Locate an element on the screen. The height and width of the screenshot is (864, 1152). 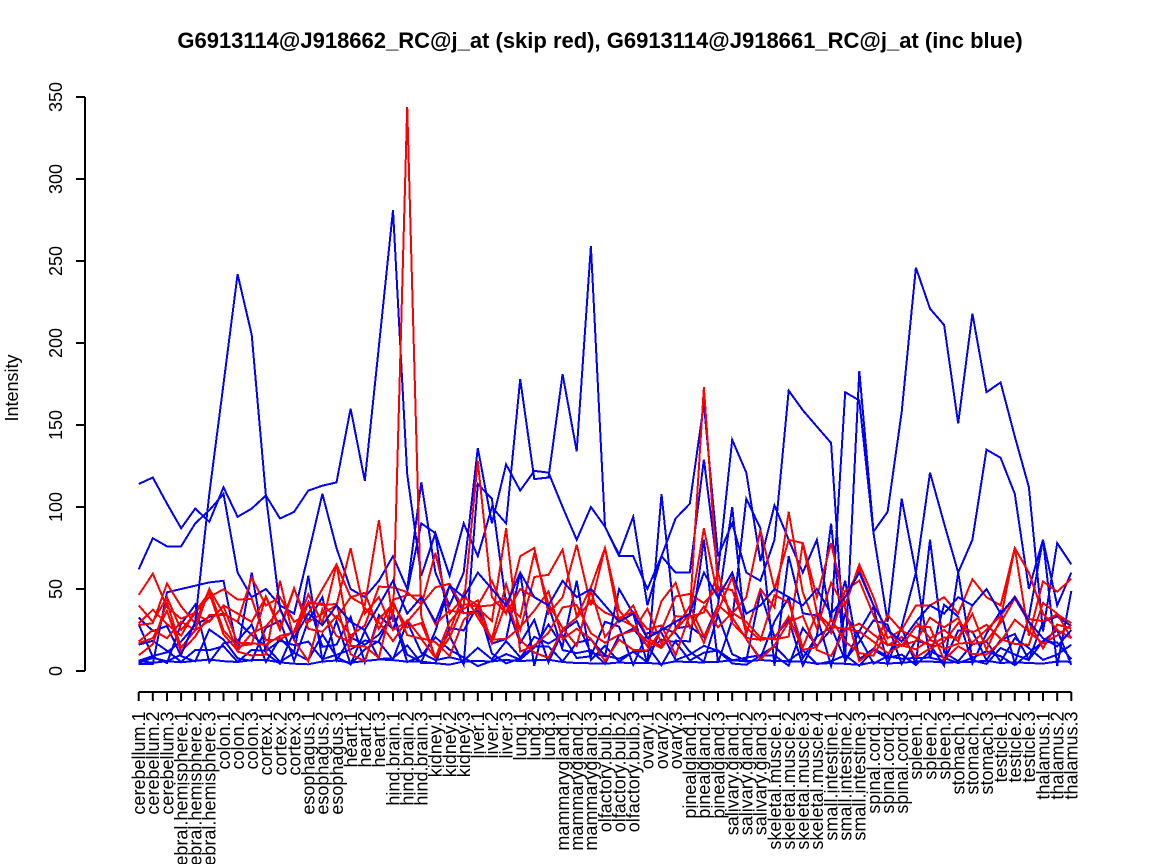
svg-text: mammarygland.3 is located at coordinates (591, 781).